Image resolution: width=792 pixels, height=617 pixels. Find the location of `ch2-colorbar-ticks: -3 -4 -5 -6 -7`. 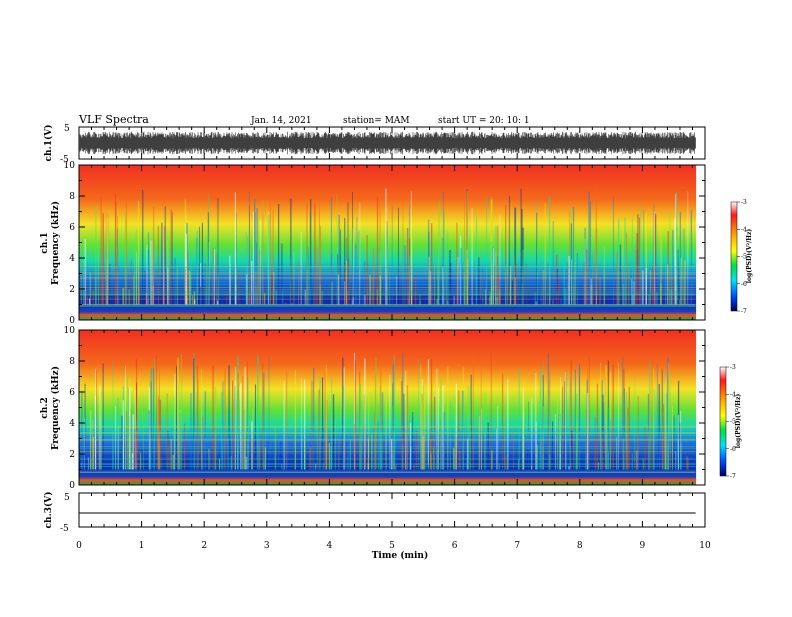

ch2-colorbar-ticks: -3 -4 -5 -6 -7 is located at coordinates (731, 422).